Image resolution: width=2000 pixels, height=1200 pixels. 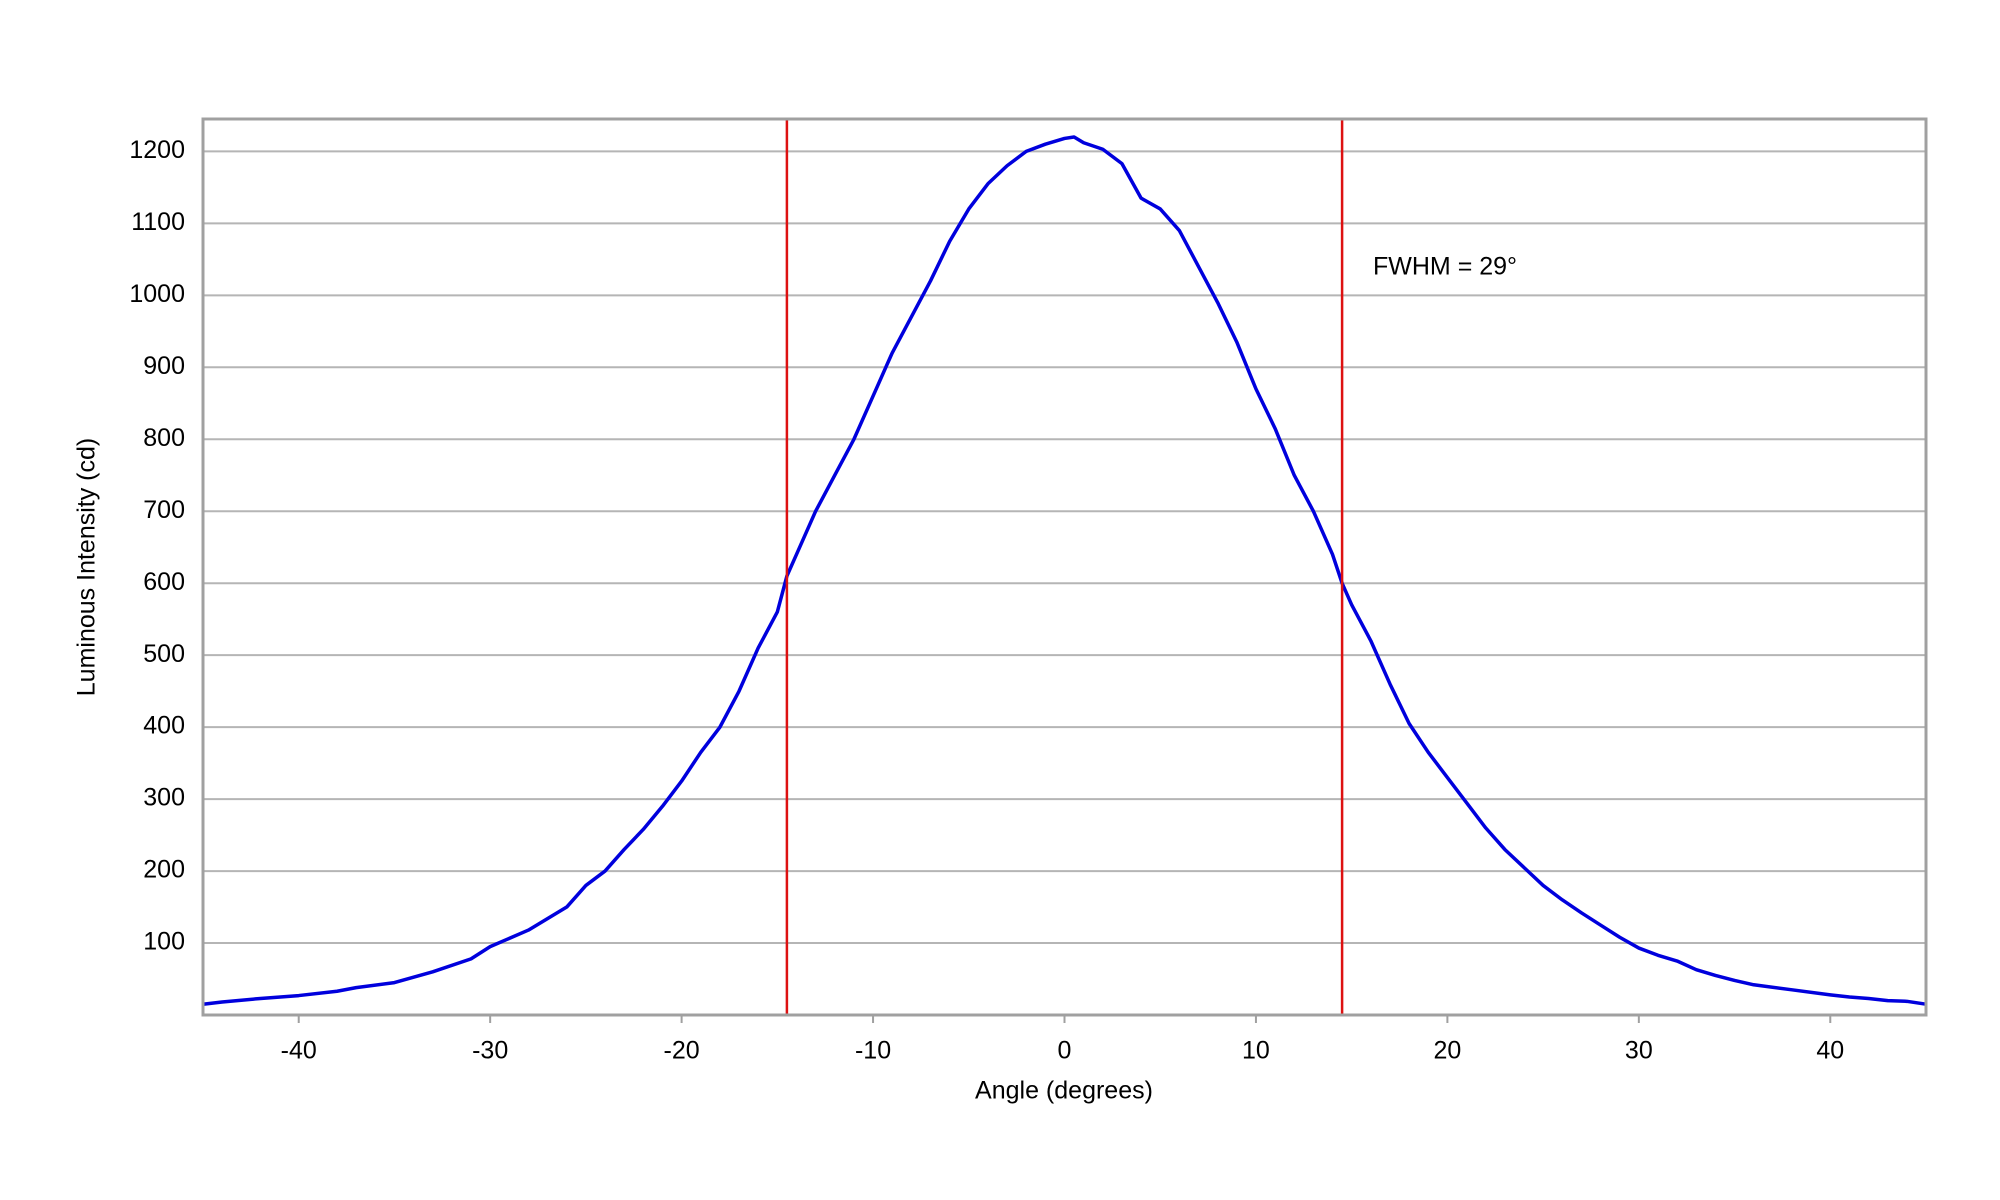 What do you see at coordinates (1830, 1051) in the screenshot?
I see `x-tick-label: 40` at bounding box center [1830, 1051].